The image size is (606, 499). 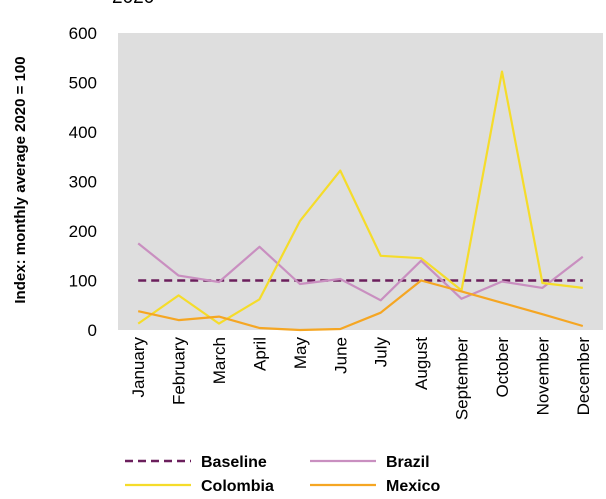 What do you see at coordinates (421, 363) in the screenshot?
I see `x-tick-label: August` at bounding box center [421, 363].